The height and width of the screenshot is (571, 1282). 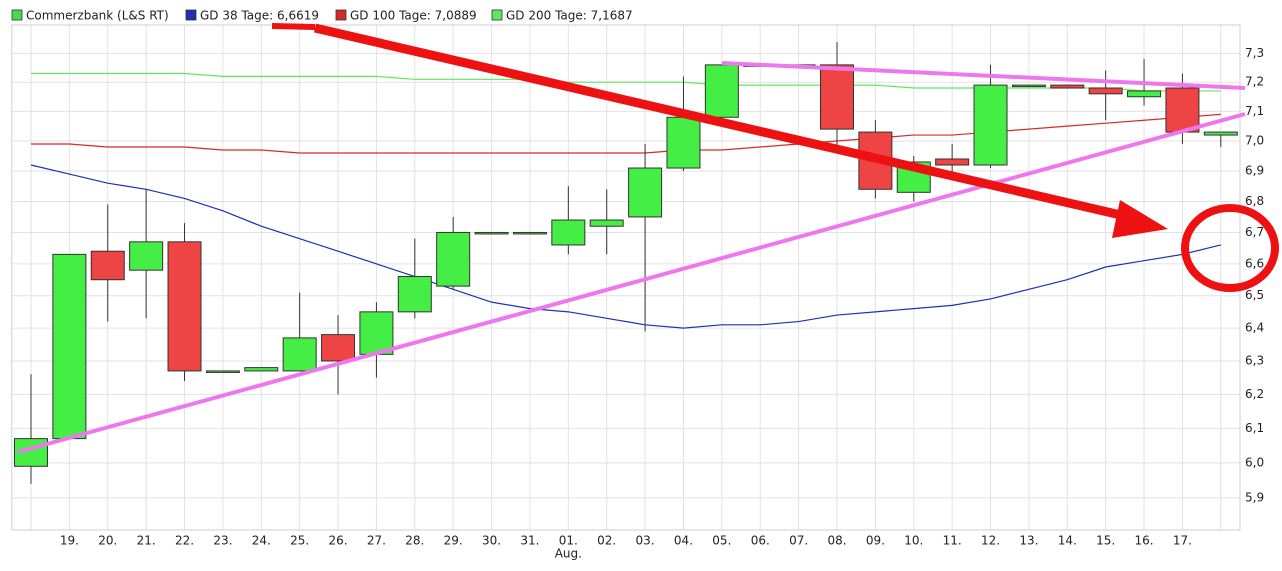 What do you see at coordinates (1254, 141) in the screenshot?
I see `y-tick-label: 7,0` at bounding box center [1254, 141].